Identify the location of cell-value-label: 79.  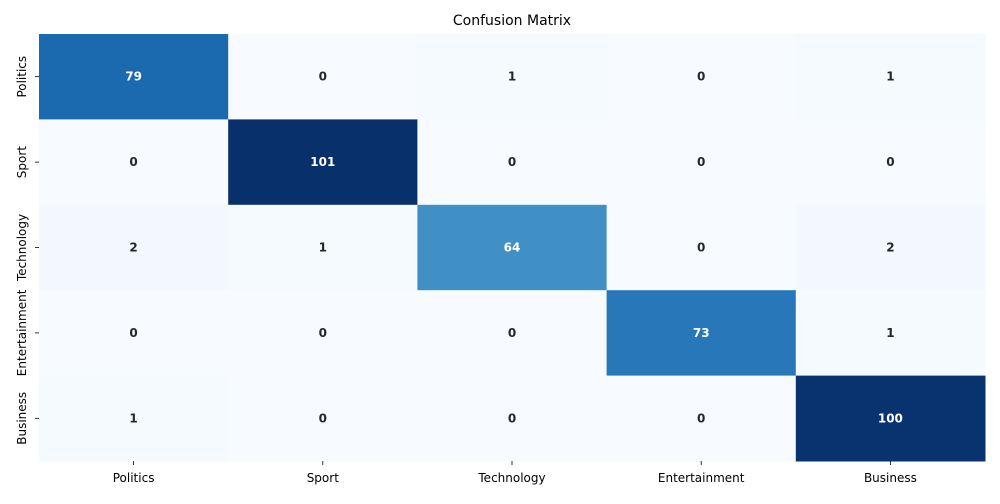
(133, 77).